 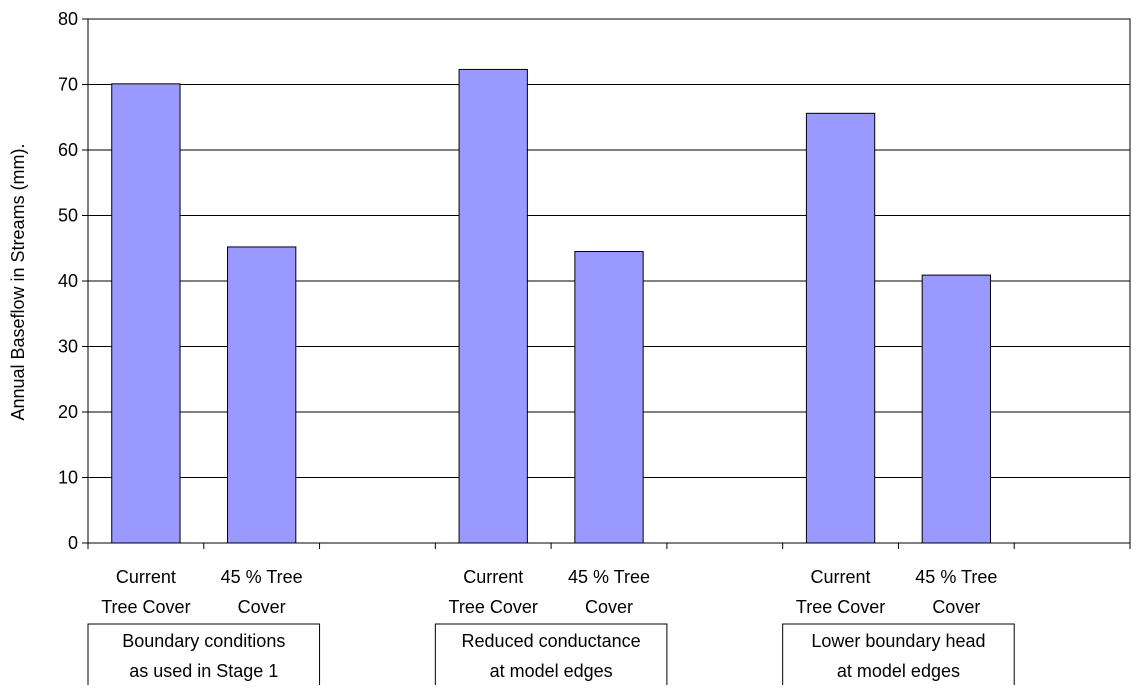 What do you see at coordinates (18, 281) in the screenshot?
I see `y-axis-title: Annual Baseflow in Streams (mm).` at bounding box center [18, 281].